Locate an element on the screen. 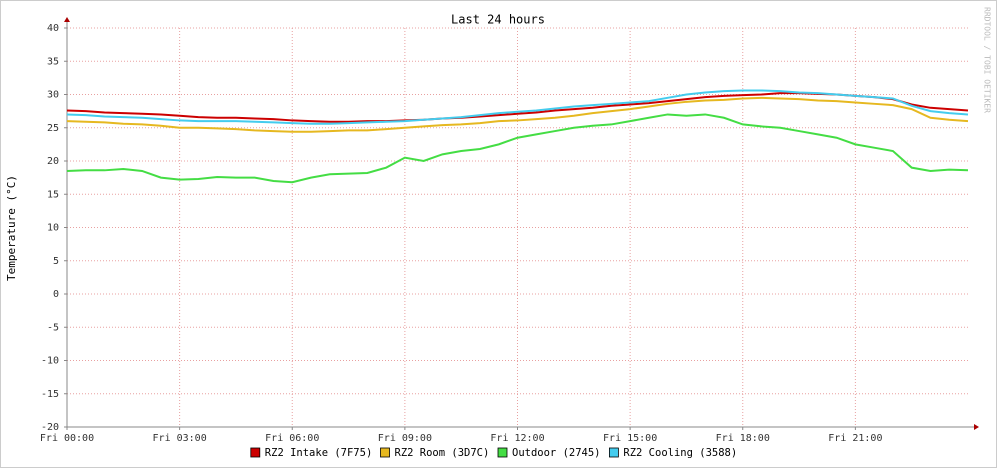 The image size is (997, 468). y-tick-label: -5 is located at coordinates (53, 327).